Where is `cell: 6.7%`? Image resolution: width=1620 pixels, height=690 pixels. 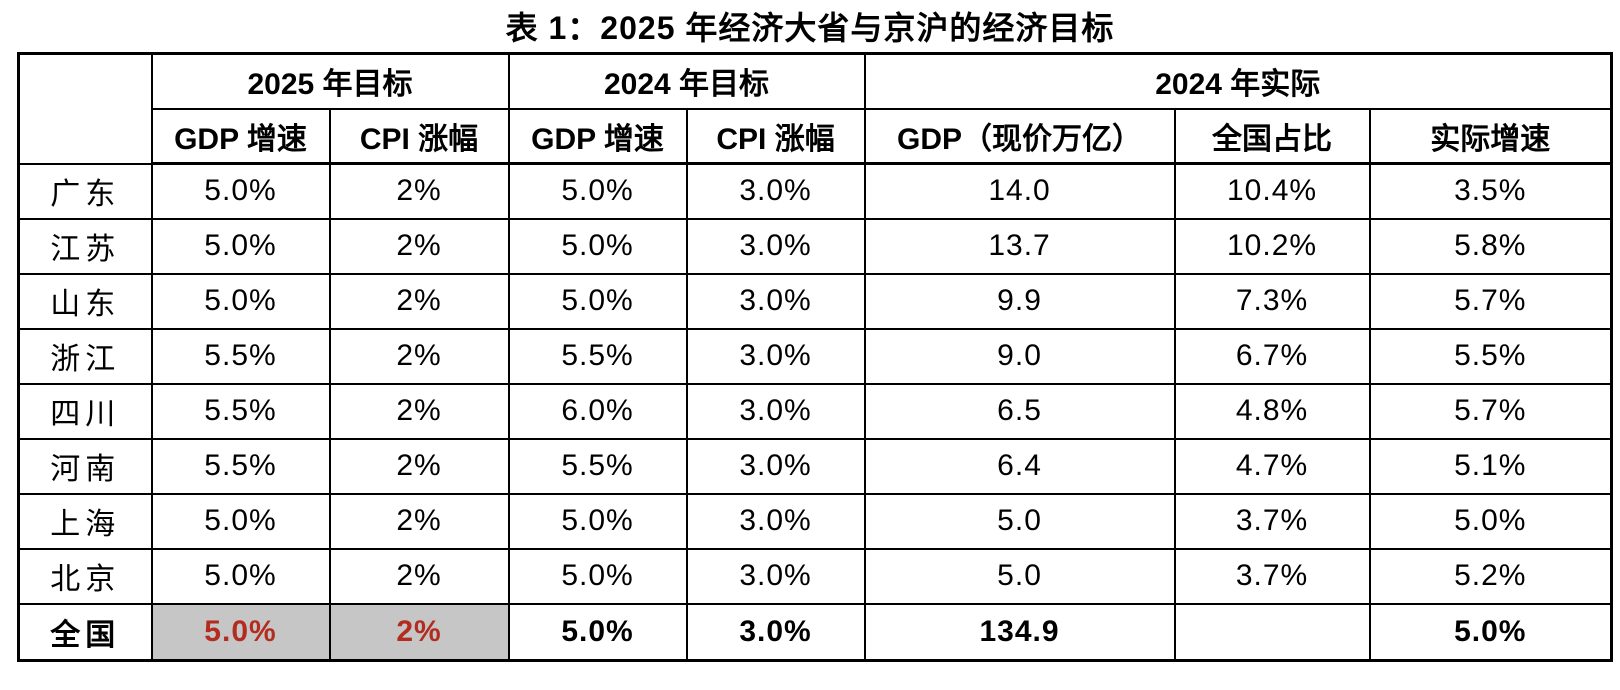
cell: 6.7% is located at coordinates (1272, 356).